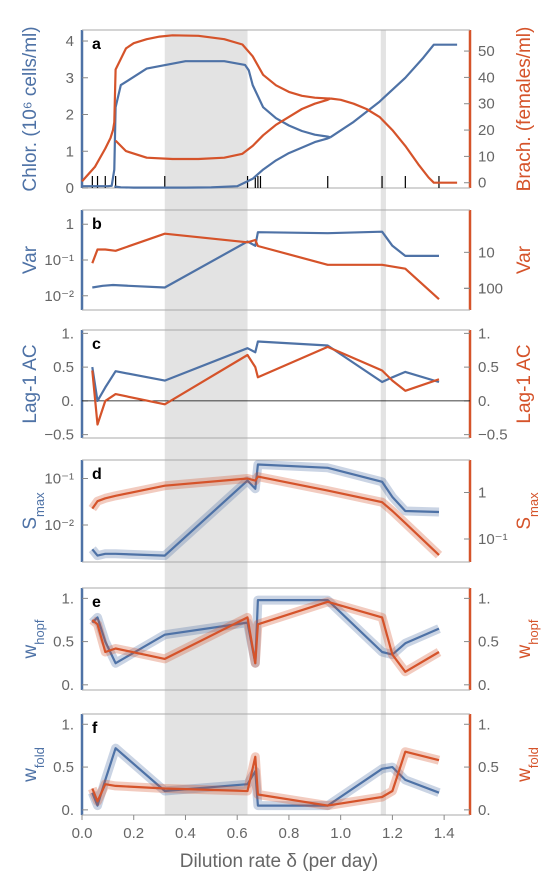  Describe the element at coordinates (70, 78) in the screenshot. I see `left-tick-label-3: 3` at that location.